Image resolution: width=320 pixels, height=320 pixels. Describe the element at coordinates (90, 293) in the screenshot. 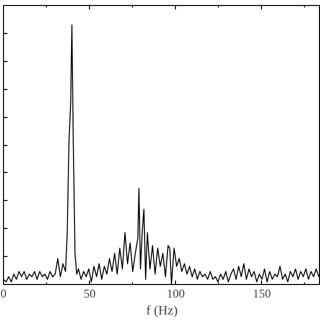

I see `x-tick-label: 50` at that location.